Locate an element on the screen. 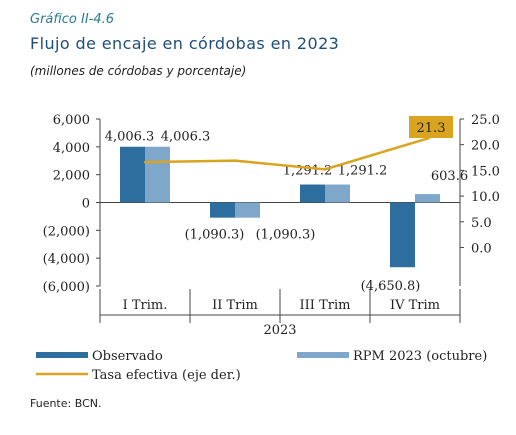 This screenshot has height=435, width=516. right-axis-tick-label: 20.0 is located at coordinates (485, 146).